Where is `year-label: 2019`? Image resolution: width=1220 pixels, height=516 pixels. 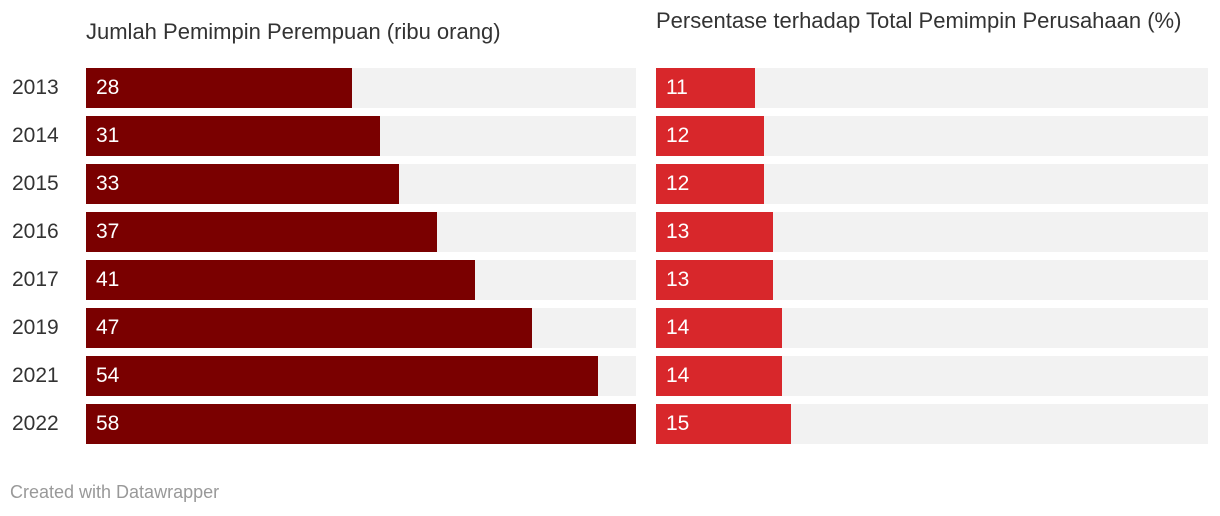 year-label: 2019 is located at coordinates (35, 327).